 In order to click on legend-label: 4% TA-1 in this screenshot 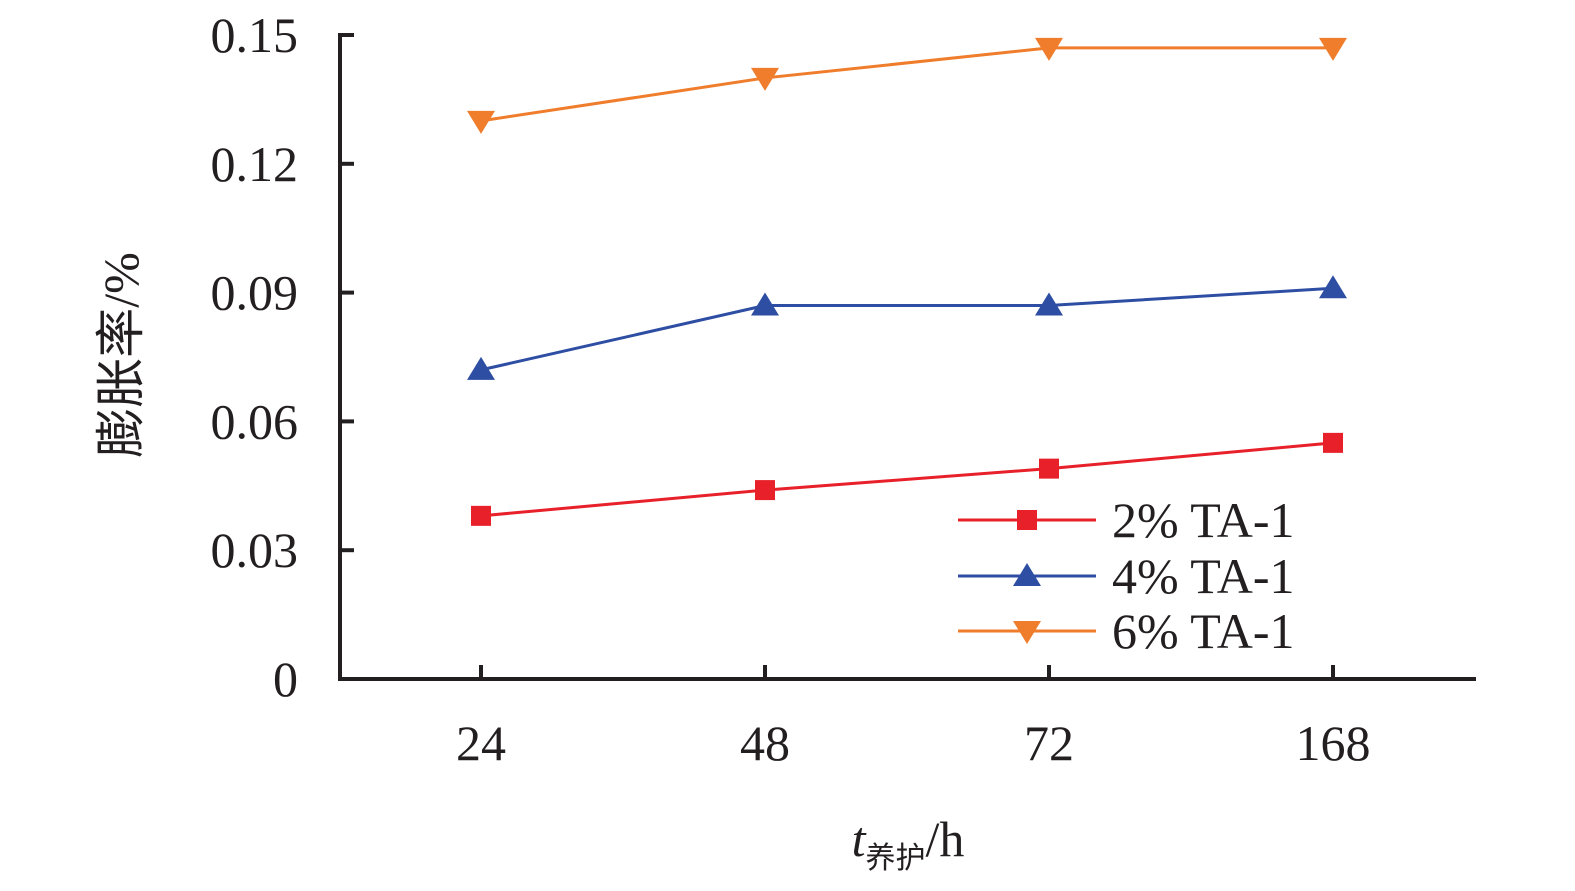, I will do `click(1203, 576)`.